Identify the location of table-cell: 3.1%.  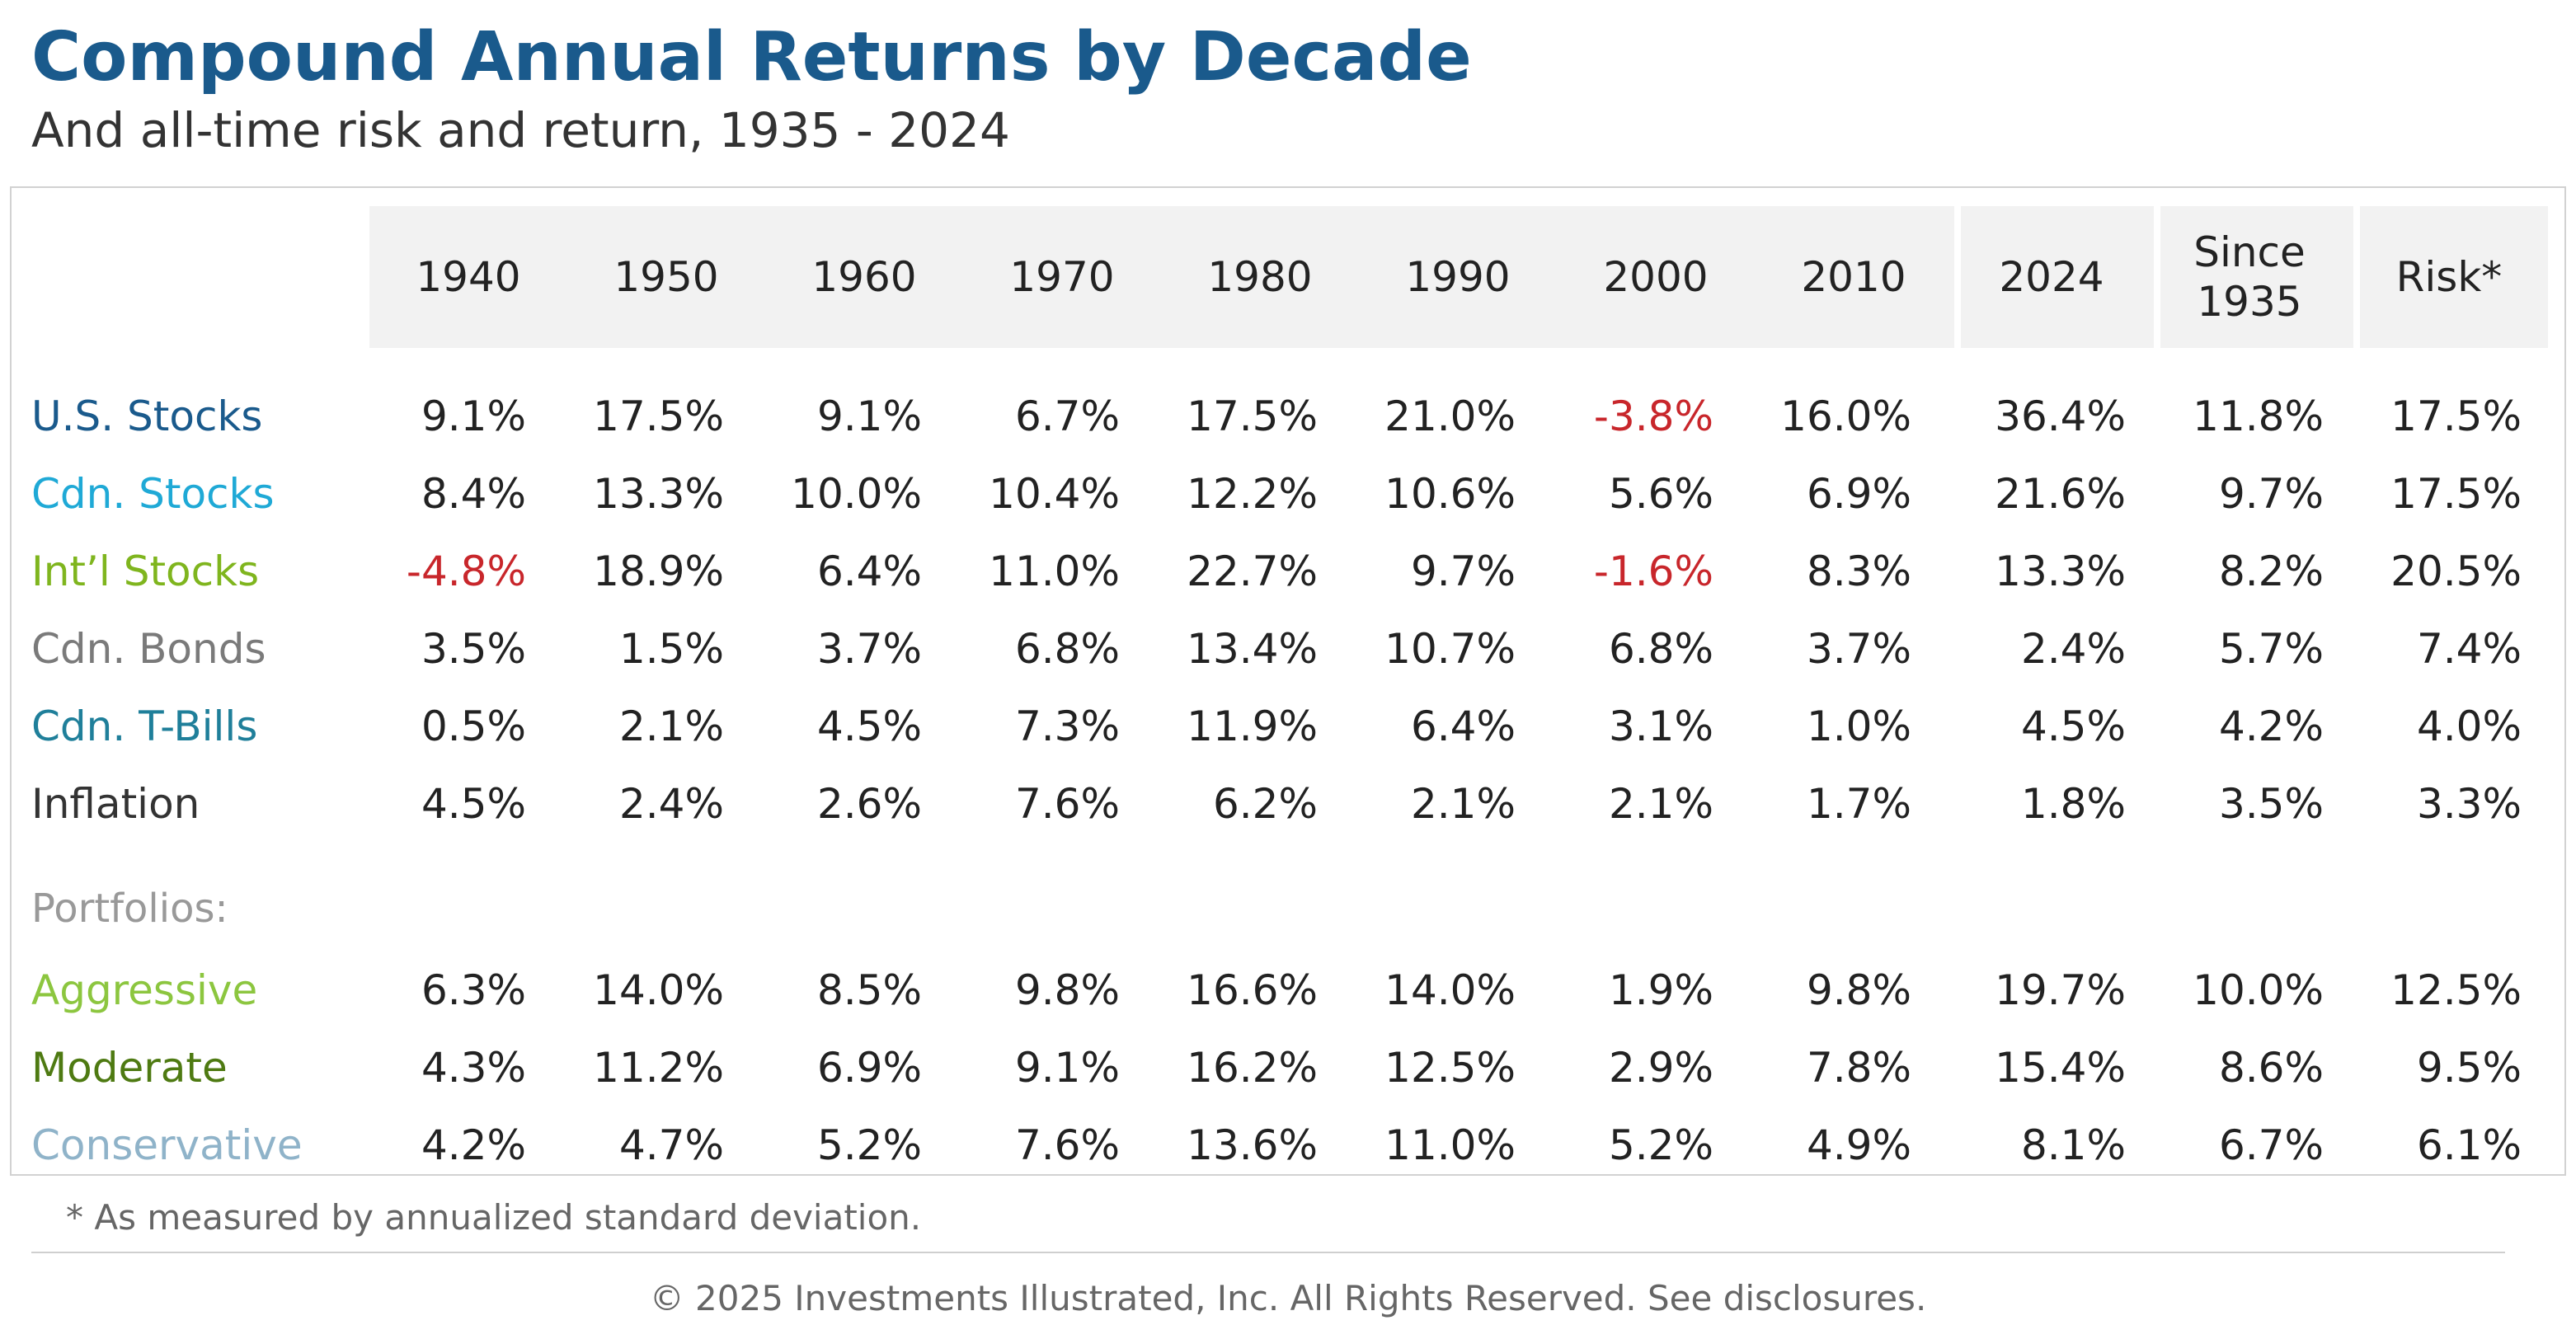
(1660, 726).